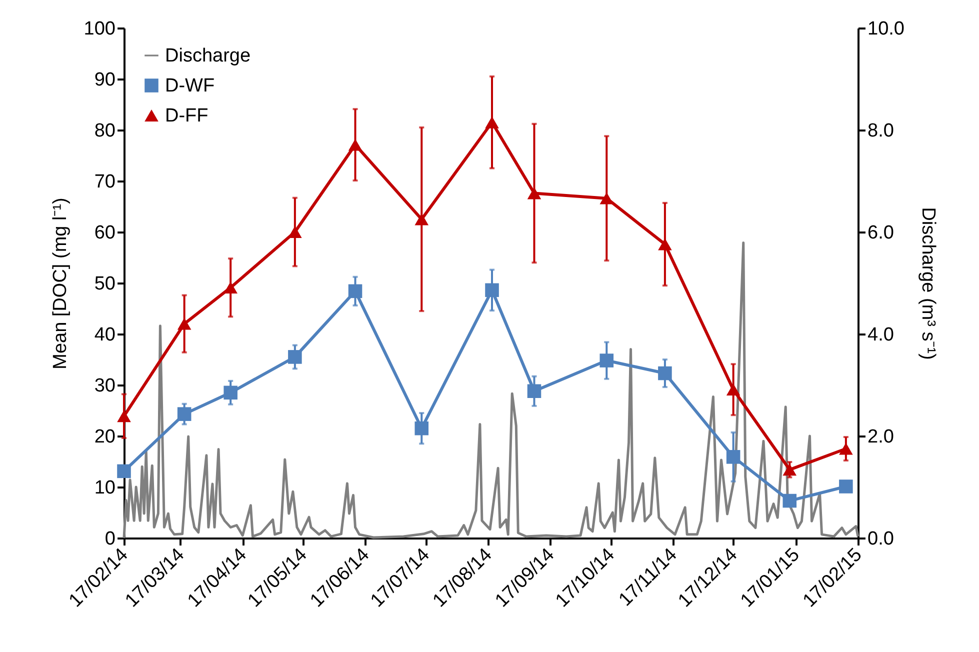 This screenshot has width=979, height=652. What do you see at coordinates (105, 233) in the screenshot?
I see `y-tick-label: 60` at bounding box center [105, 233].